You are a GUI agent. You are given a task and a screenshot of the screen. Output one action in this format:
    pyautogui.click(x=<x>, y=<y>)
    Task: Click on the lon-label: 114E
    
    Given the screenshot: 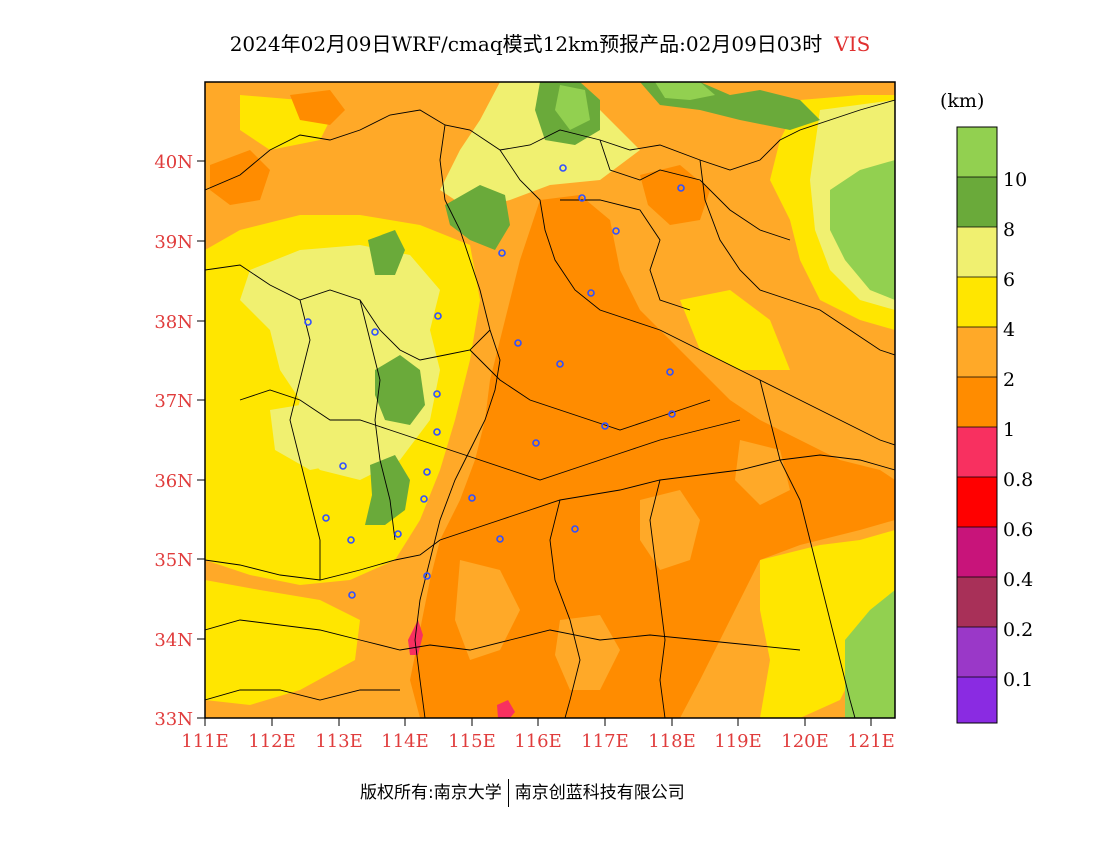 What is the action you would take?
    pyautogui.click(x=405, y=741)
    